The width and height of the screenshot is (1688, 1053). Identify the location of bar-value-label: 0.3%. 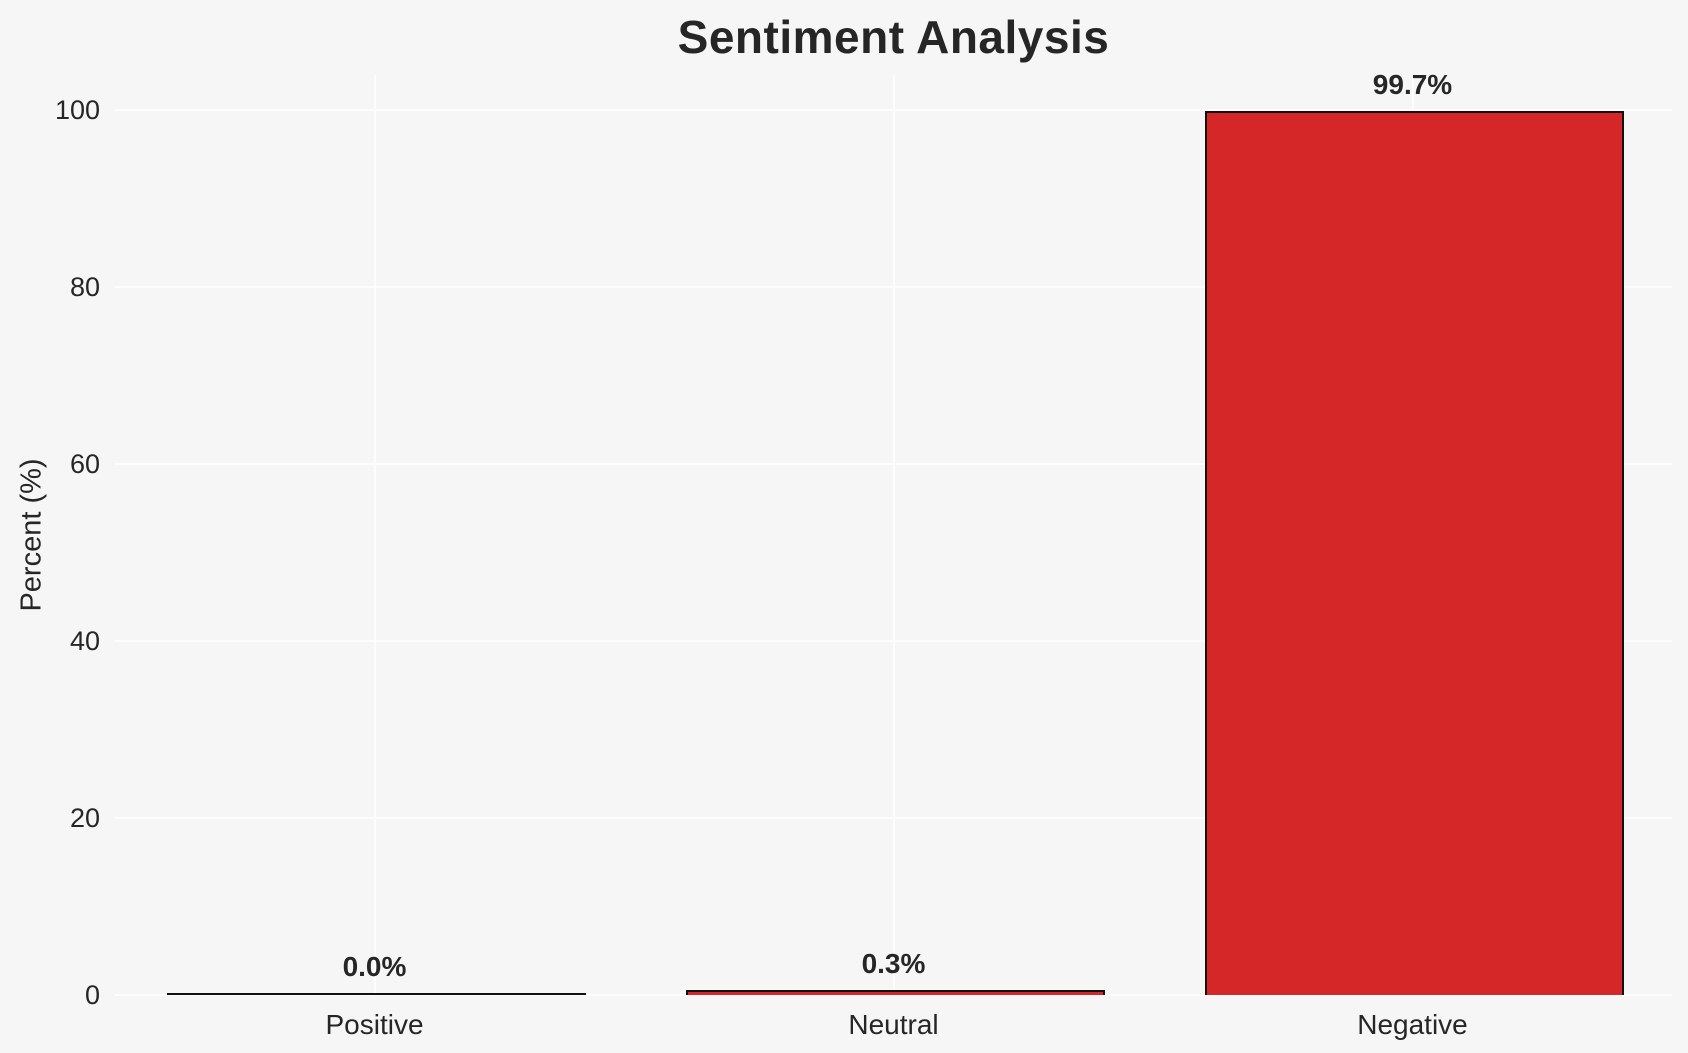
(893, 964).